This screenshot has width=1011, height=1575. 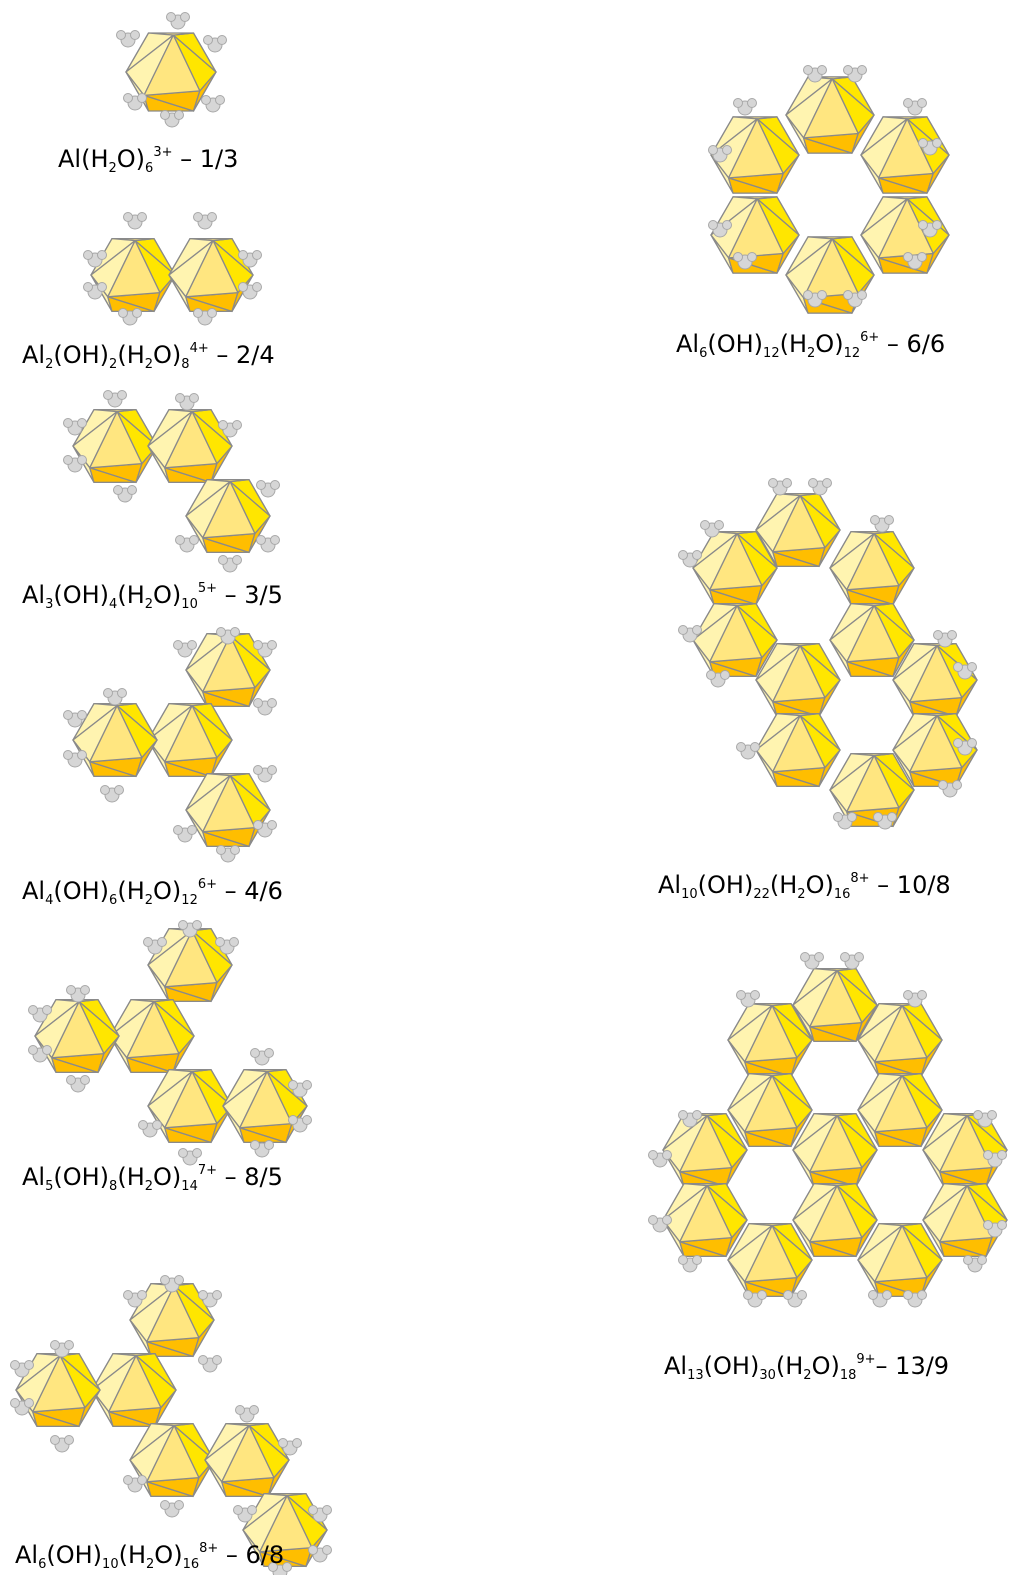 What do you see at coordinates (866, 1359) in the screenshot?
I see `superscript: 9+` at bounding box center [866, 1359].